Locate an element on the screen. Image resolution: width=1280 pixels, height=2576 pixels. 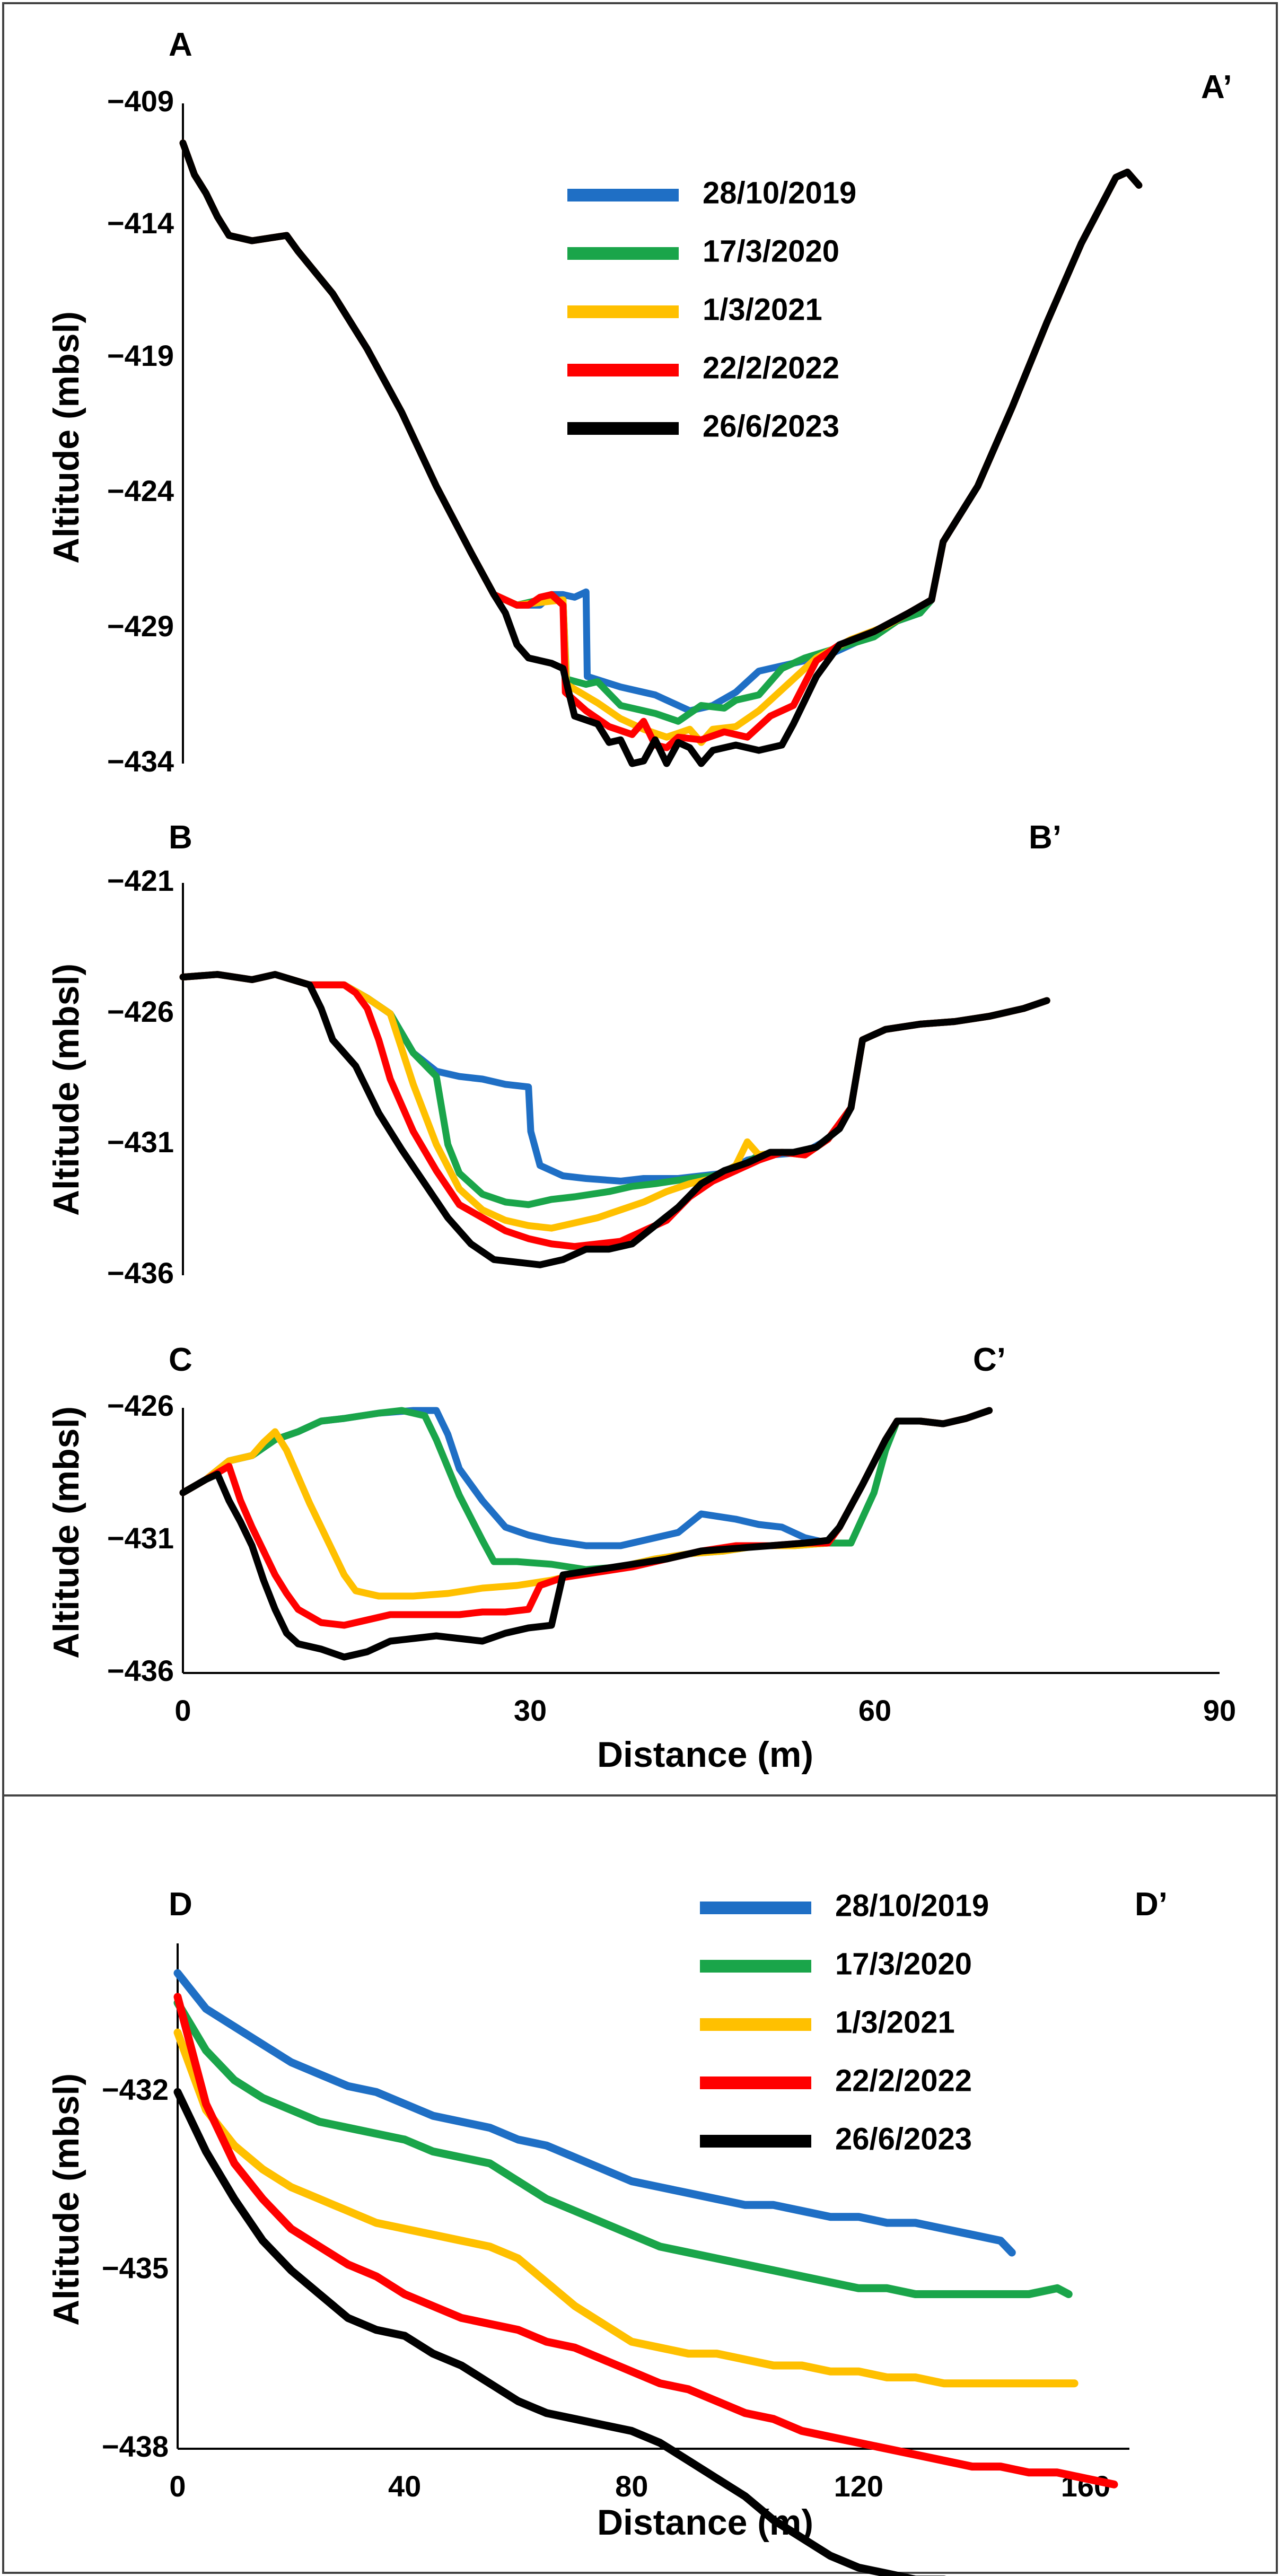
panel-d-xtick: 120 is located at coordinates (858, 2486).